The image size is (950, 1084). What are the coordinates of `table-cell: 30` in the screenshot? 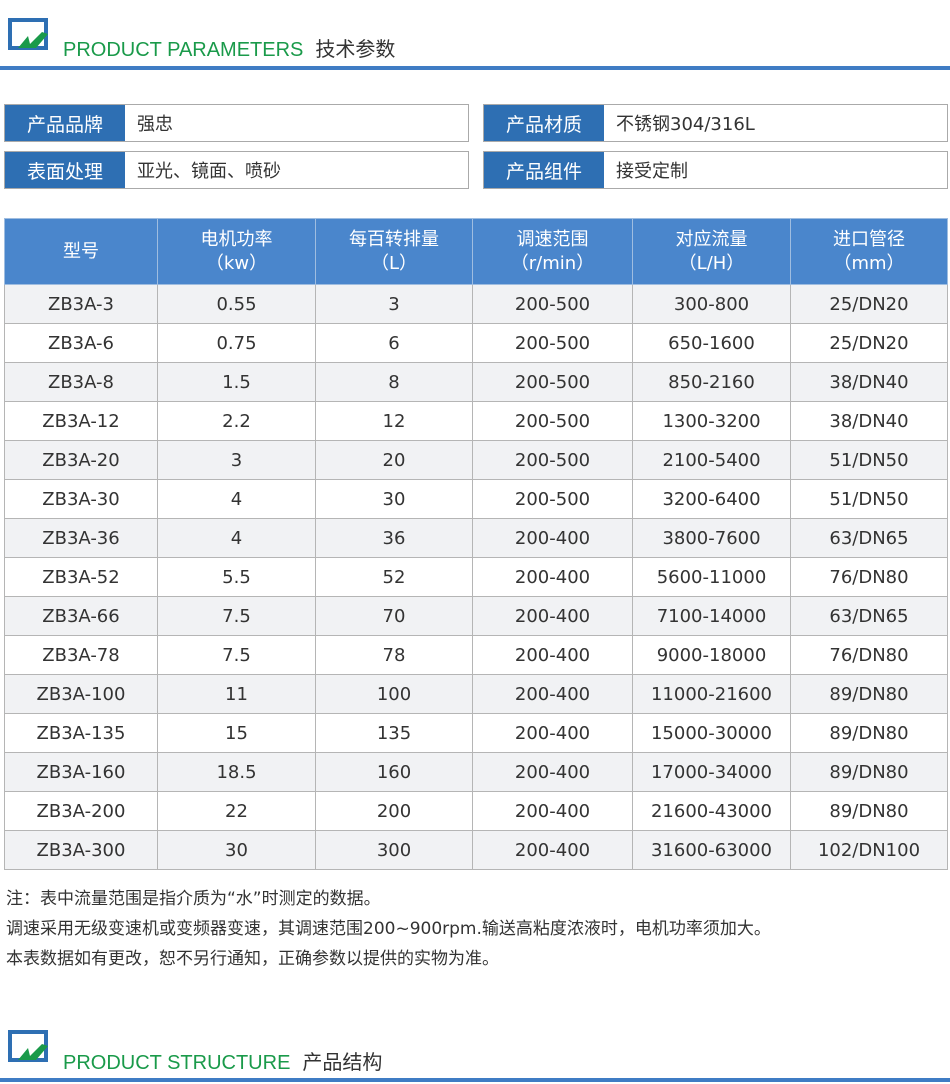 It's located at (394, 499).